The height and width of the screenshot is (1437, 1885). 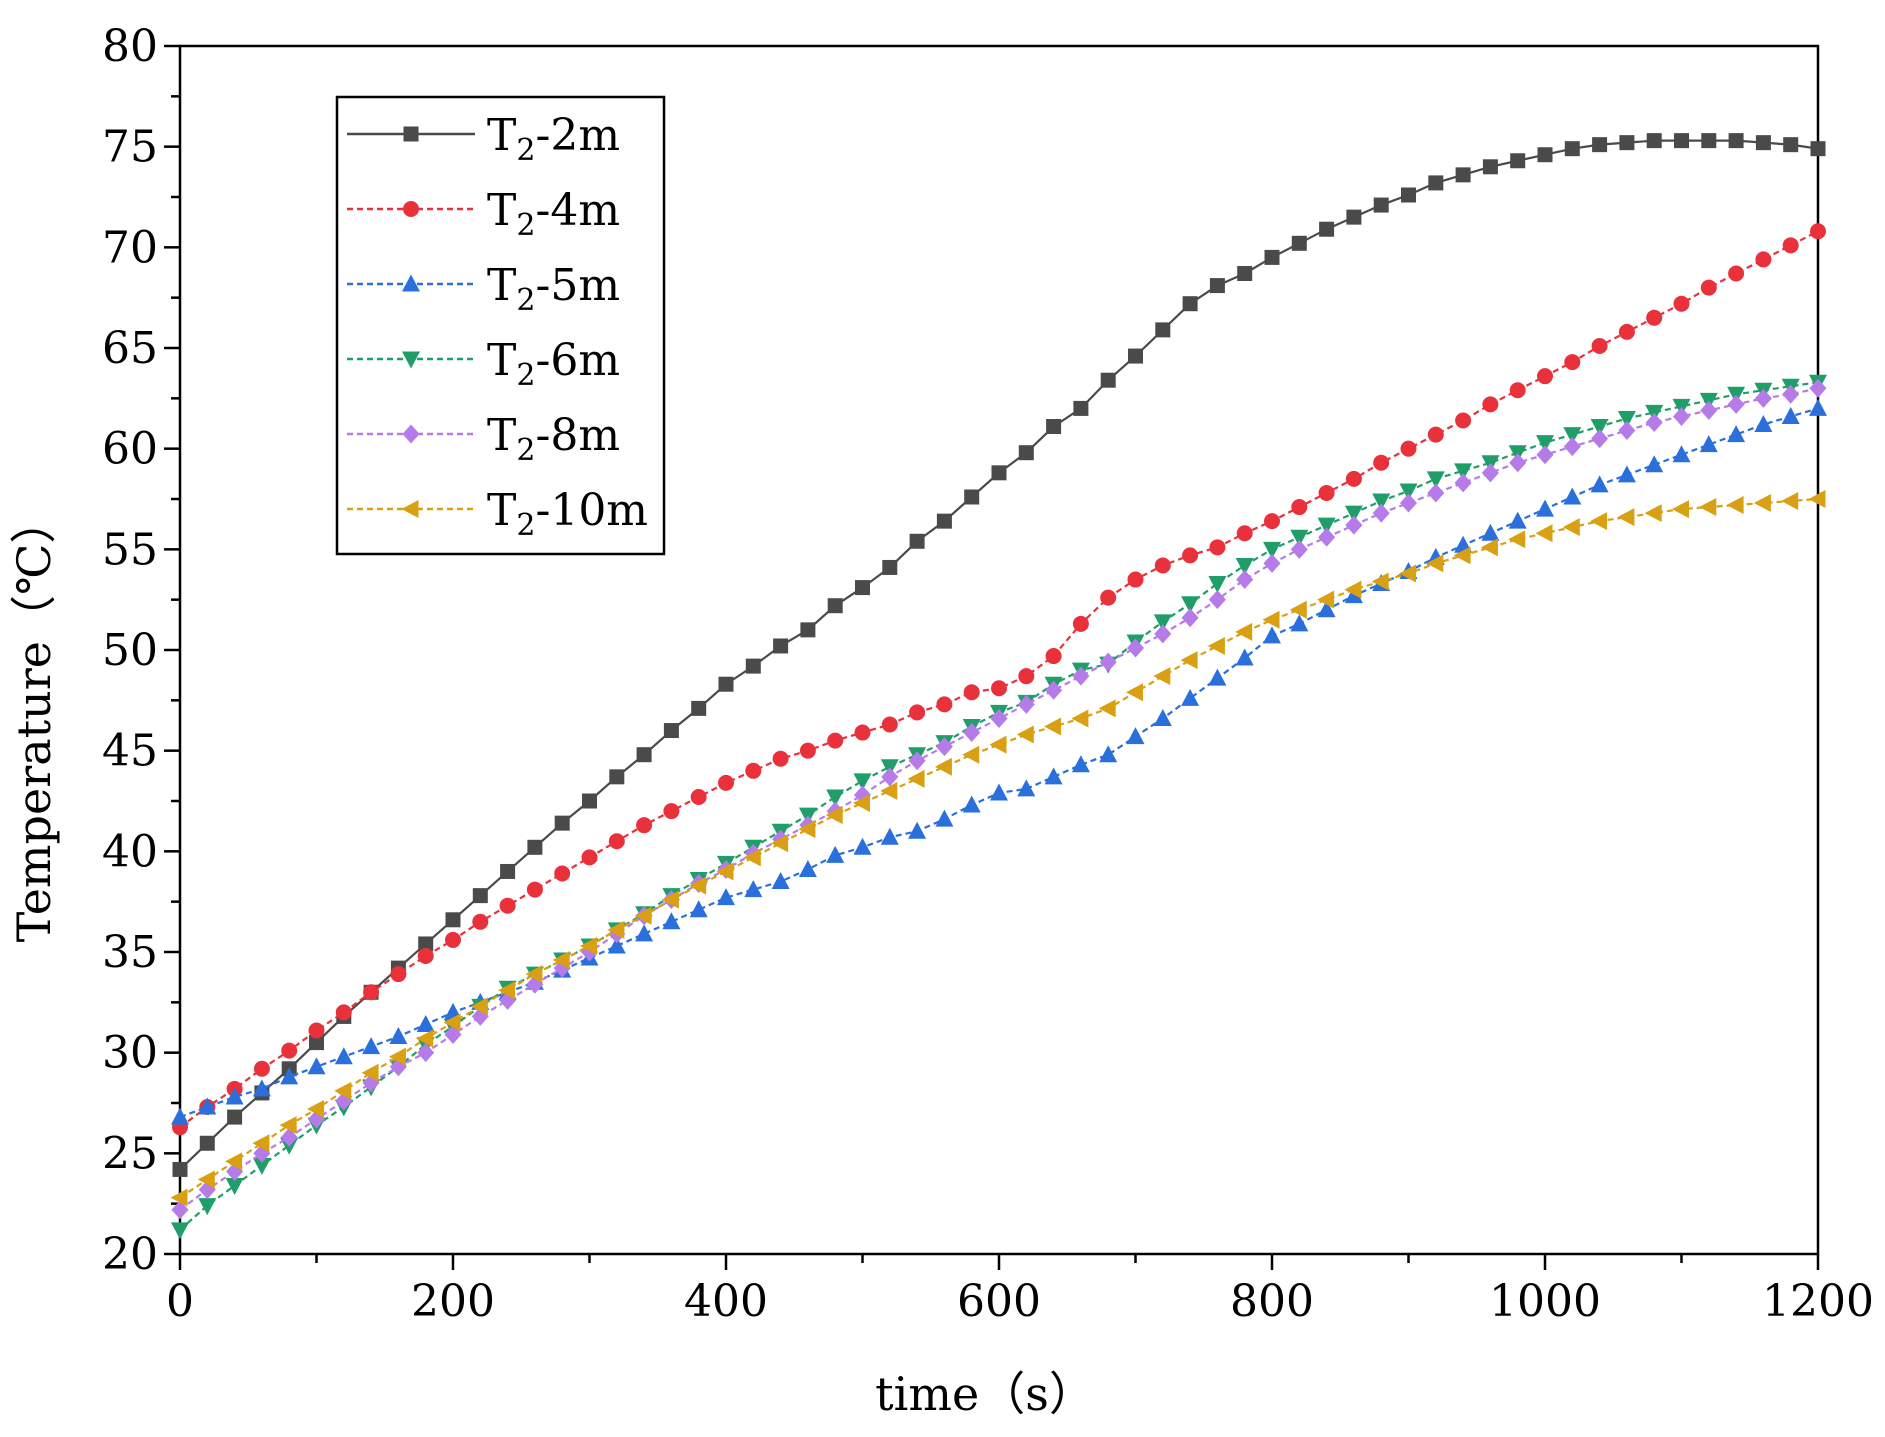 What do you see at coordinates (500, 325) in the screenshot?
I see `legend: T2-2m T2-4m T2-5m T2-6m T2-8m T2-10m` at bounding box center [500, 325].